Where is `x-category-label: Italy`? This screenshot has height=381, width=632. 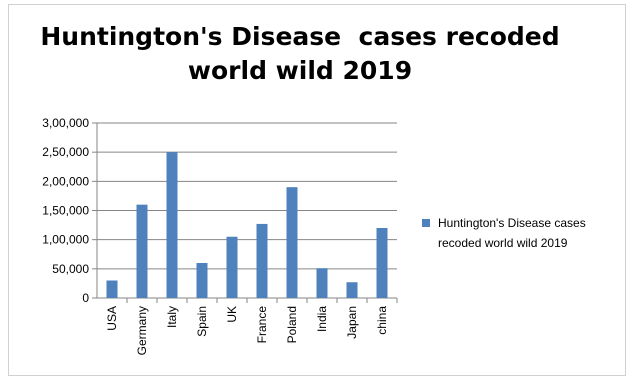
x-category-label: Italy is located at coordinates (172, 317).